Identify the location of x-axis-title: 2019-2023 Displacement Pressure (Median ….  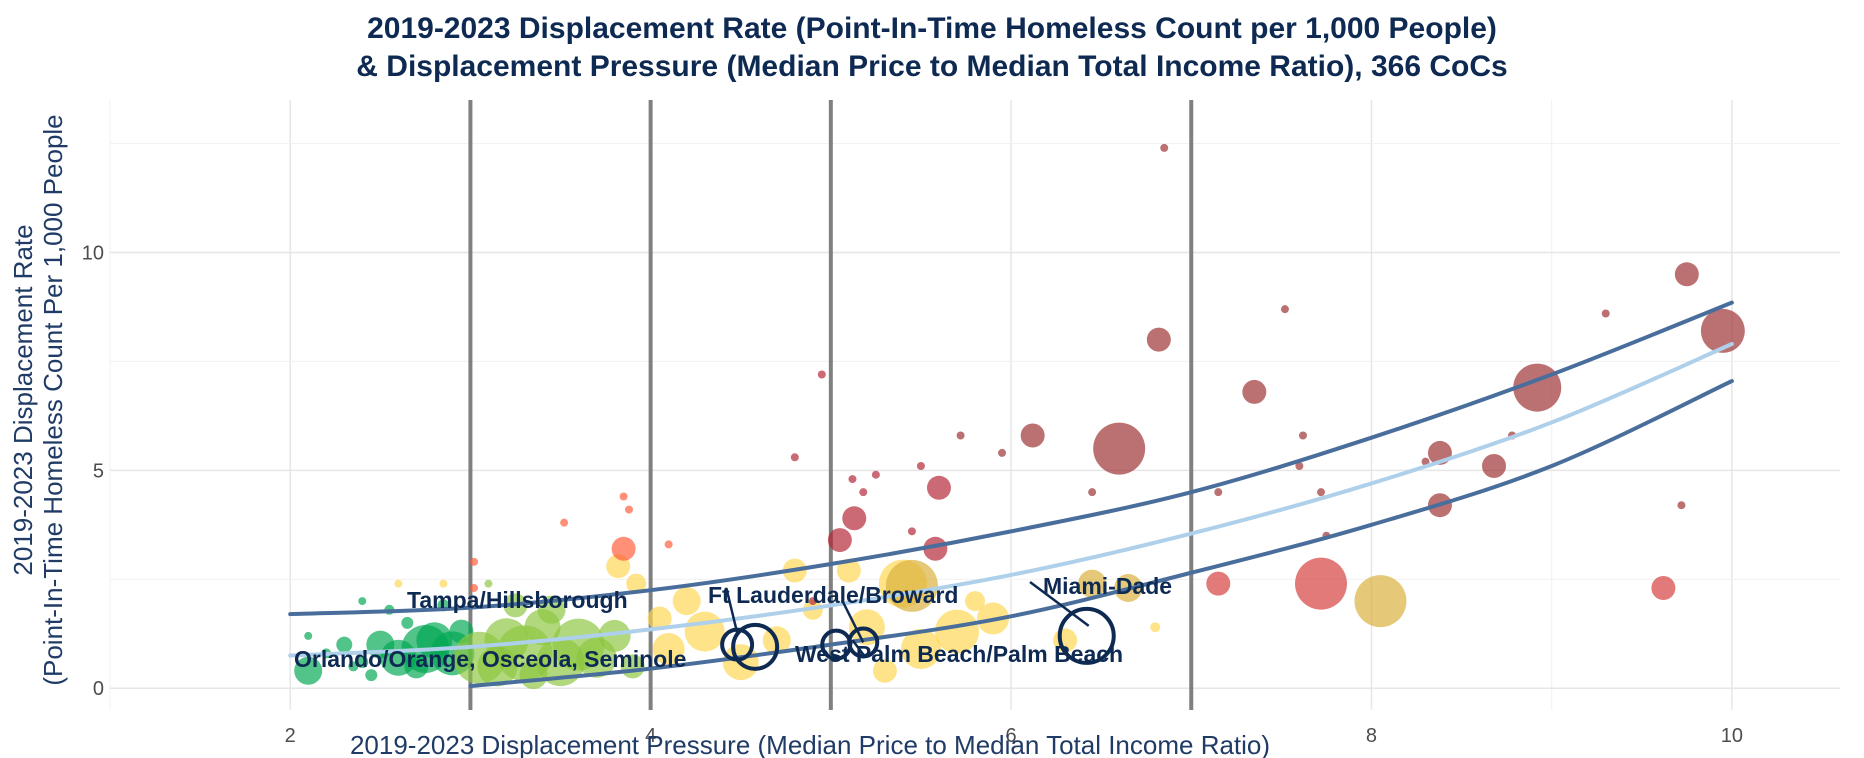
(810, 744).